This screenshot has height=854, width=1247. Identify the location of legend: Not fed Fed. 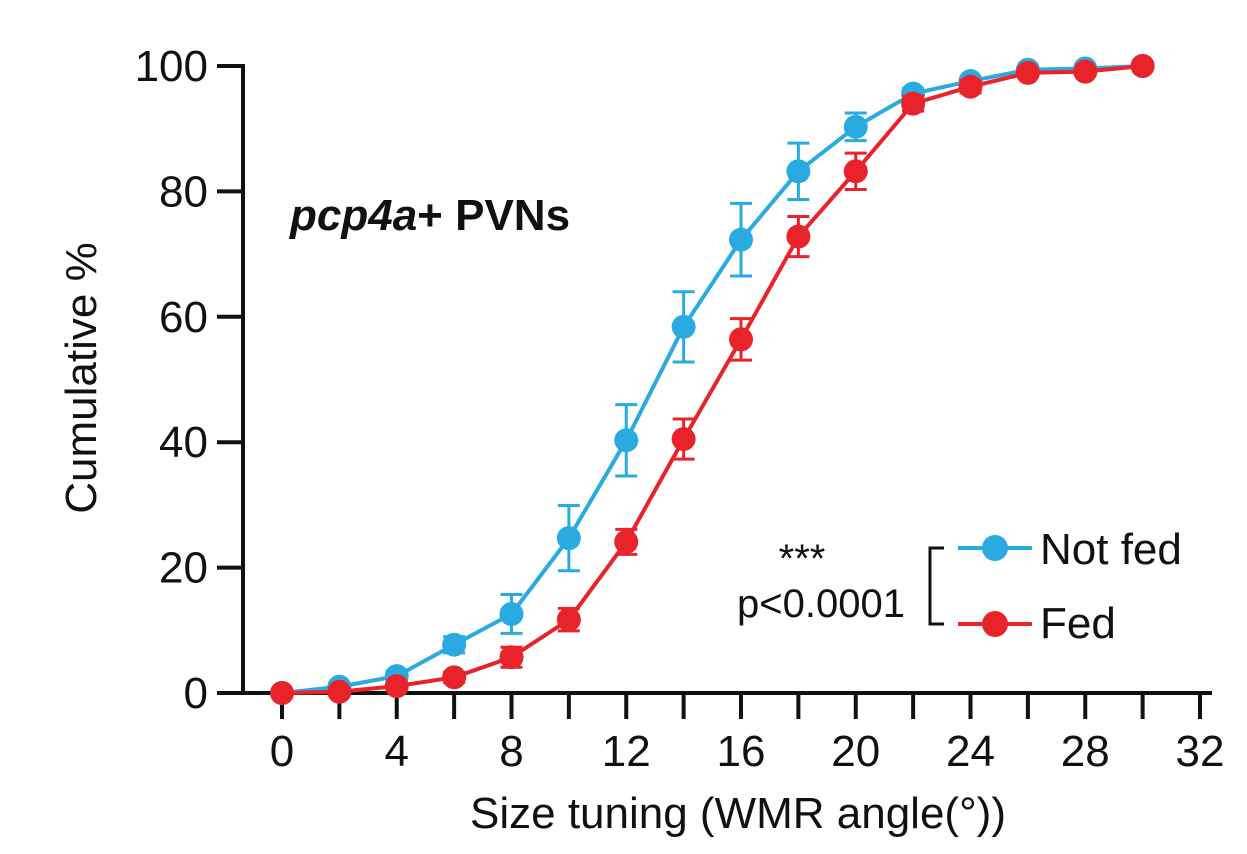
(1055, 586).